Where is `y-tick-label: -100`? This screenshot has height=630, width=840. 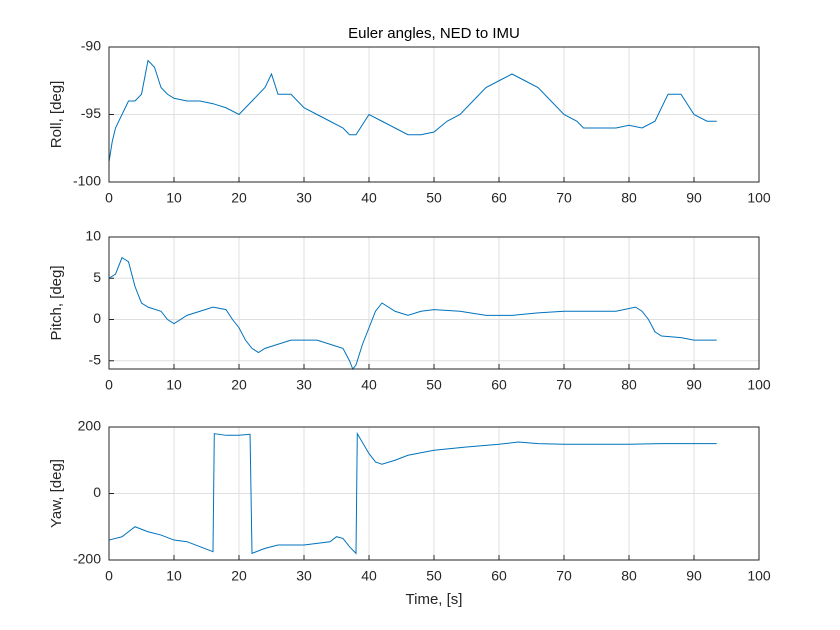 y-tick-label: -100 is located at coordinates (87, 181).